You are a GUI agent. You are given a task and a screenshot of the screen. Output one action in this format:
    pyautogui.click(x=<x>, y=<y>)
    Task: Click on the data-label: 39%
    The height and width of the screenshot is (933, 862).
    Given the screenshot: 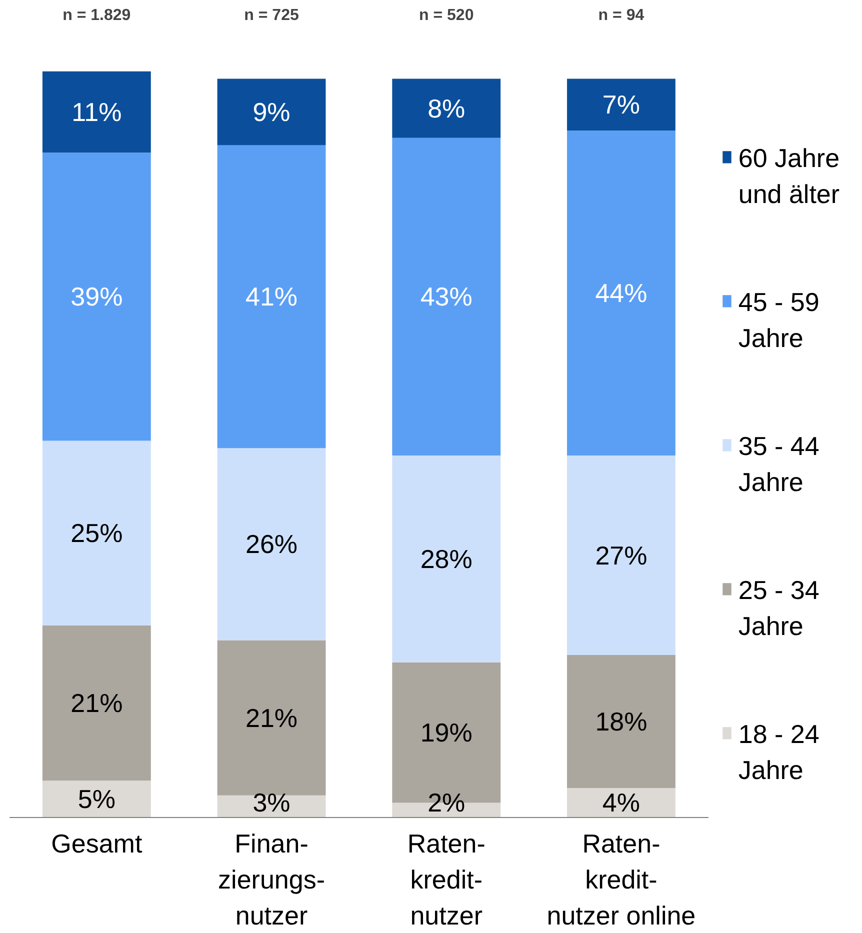 What is the action you would take?
    pyautogui.click(x=96, y=297)
    